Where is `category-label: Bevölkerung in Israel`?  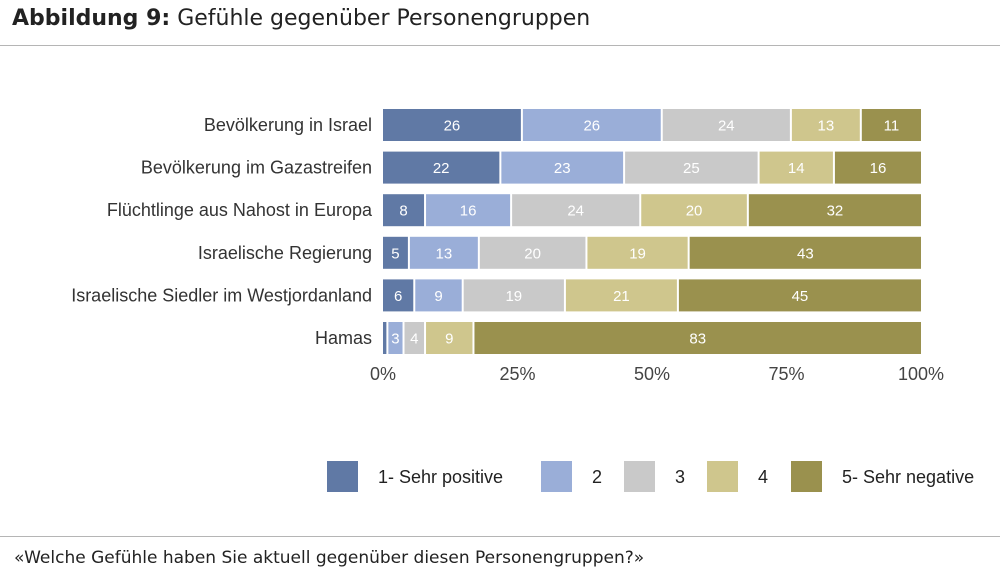 category-label: Bevölkerung in Israel is located at coordinates (288, 125).